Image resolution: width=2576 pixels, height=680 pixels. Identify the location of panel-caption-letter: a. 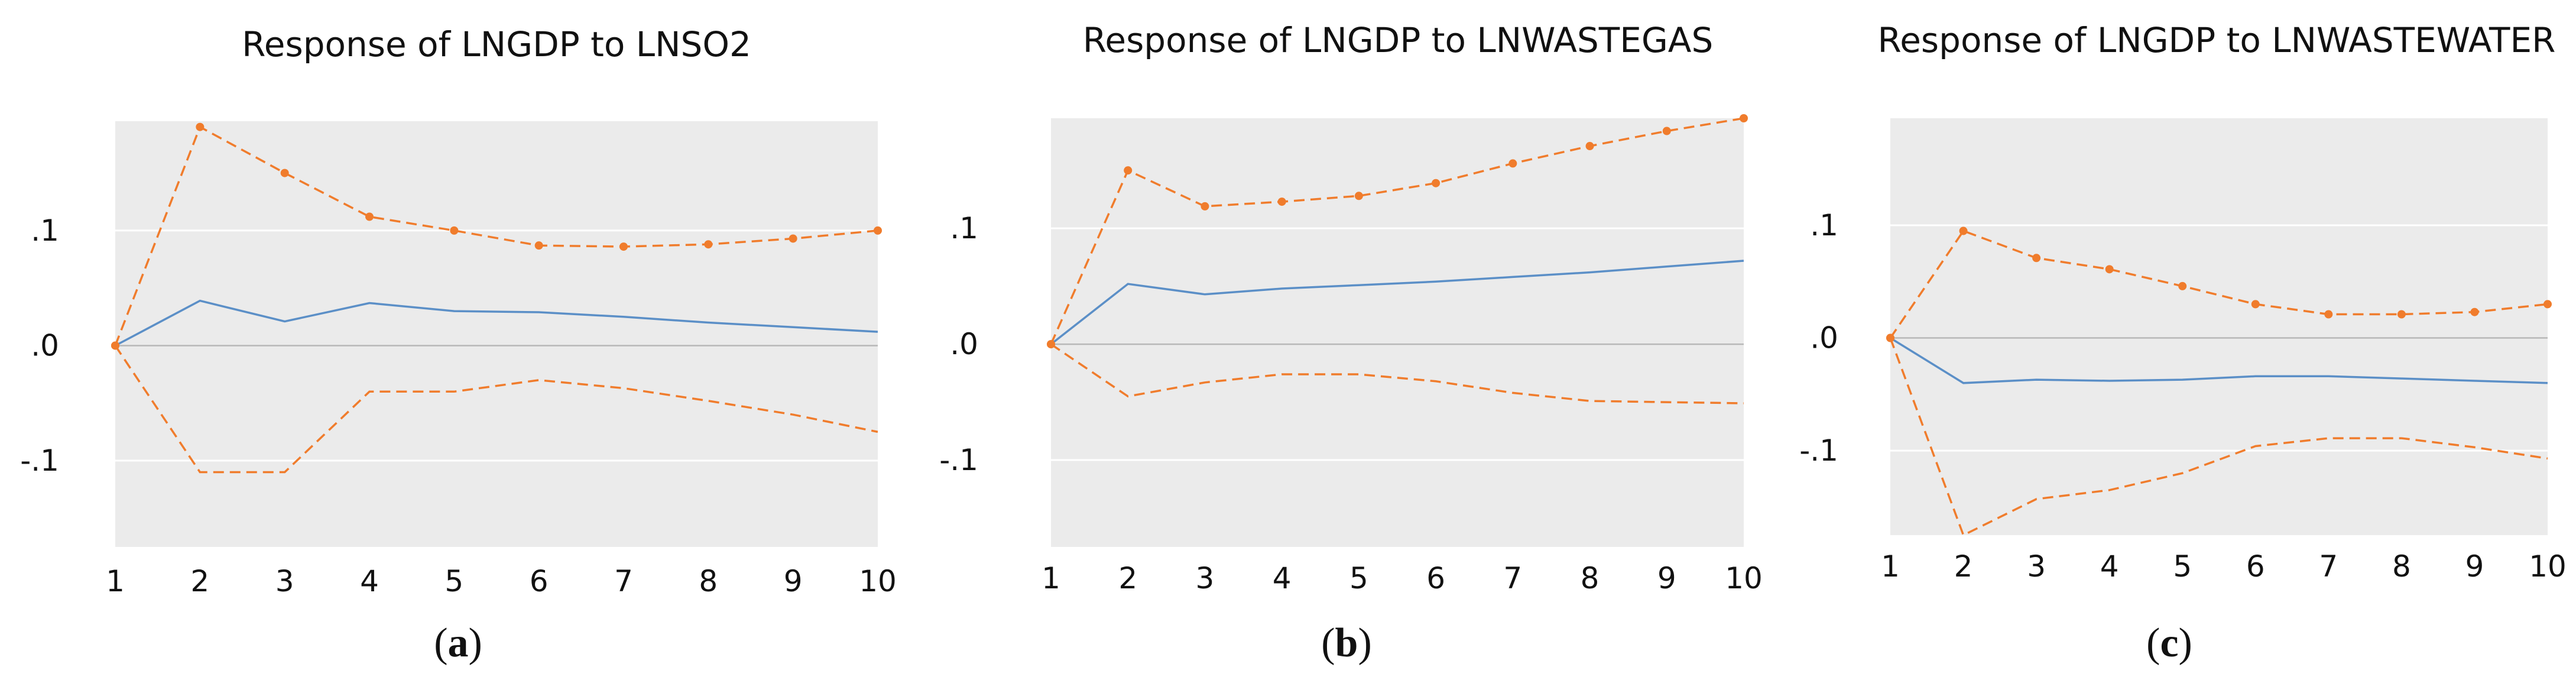
(458, 643).